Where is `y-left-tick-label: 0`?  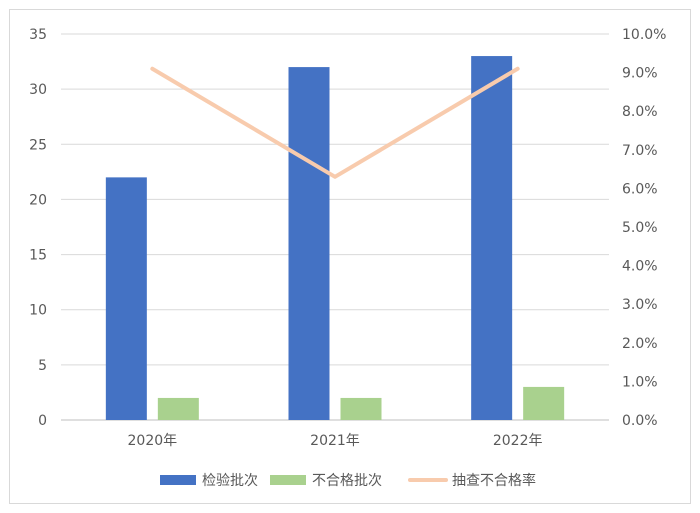 y-left-tick-label: 0 is located at coordinates (42, 421).